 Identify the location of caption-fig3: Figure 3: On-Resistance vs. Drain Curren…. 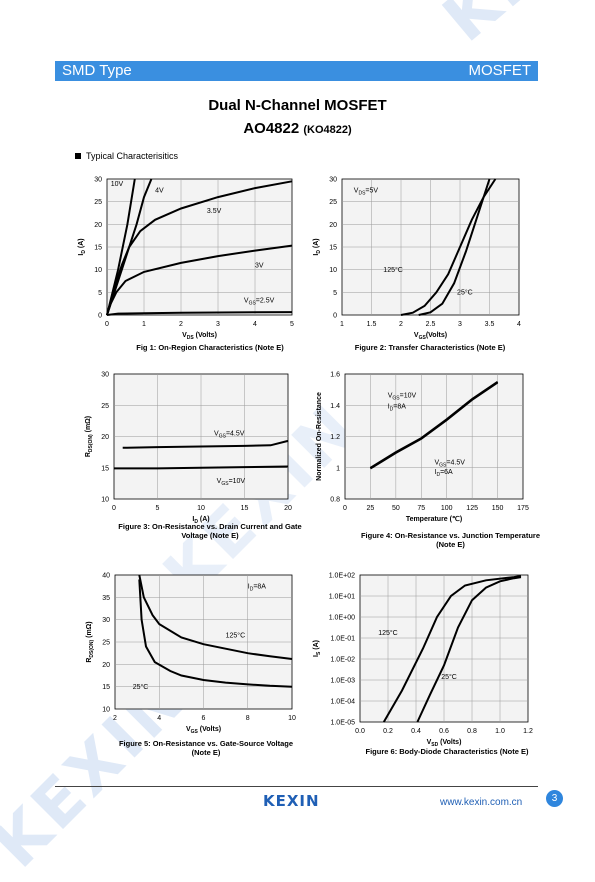
(210, 531).